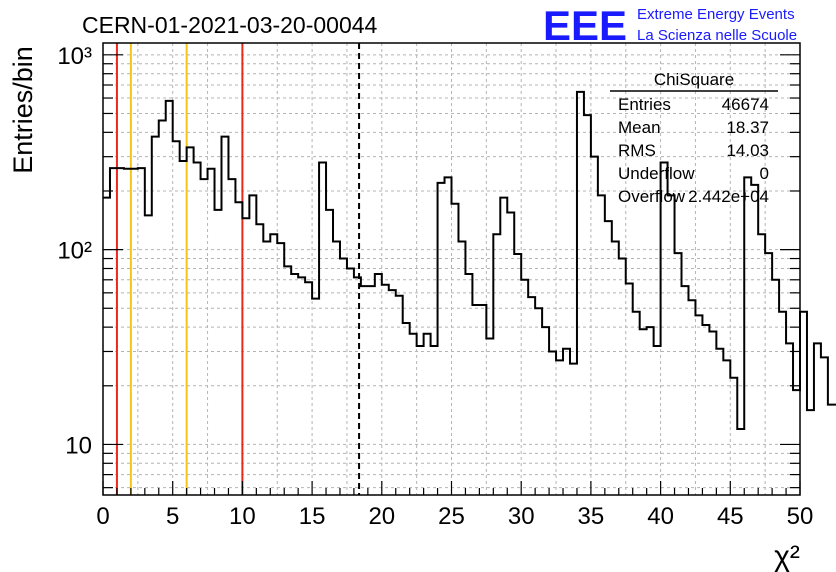 This screenshot has width=836, height=572. Describe the element at coordinates (644, 104) in the screenshot. I see `stats-row-label: Entries` at that location.